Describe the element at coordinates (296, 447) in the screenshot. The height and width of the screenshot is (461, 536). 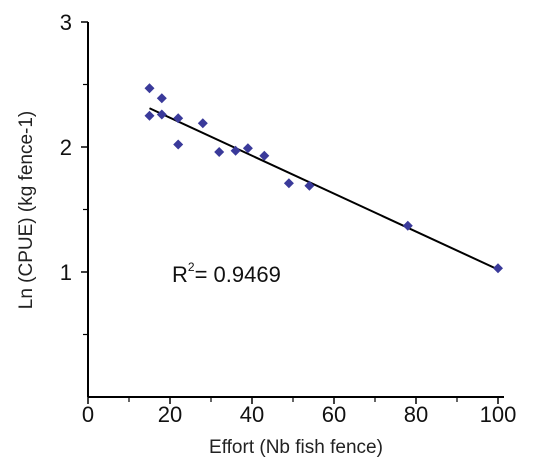
I see `x-axis-title: Effort (Nb fish fence)` at that location.